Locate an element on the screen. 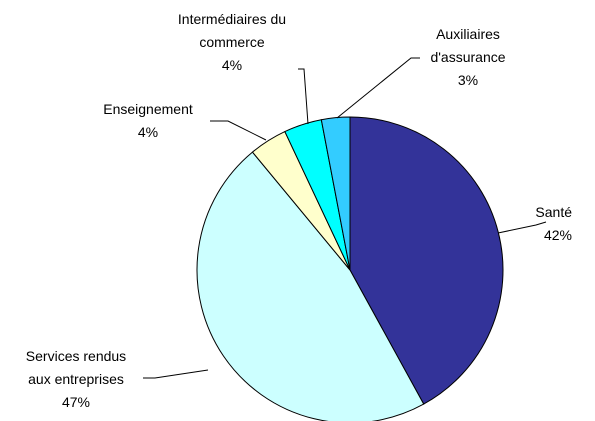  category-name: Santé is located at coordinates (553, 212).